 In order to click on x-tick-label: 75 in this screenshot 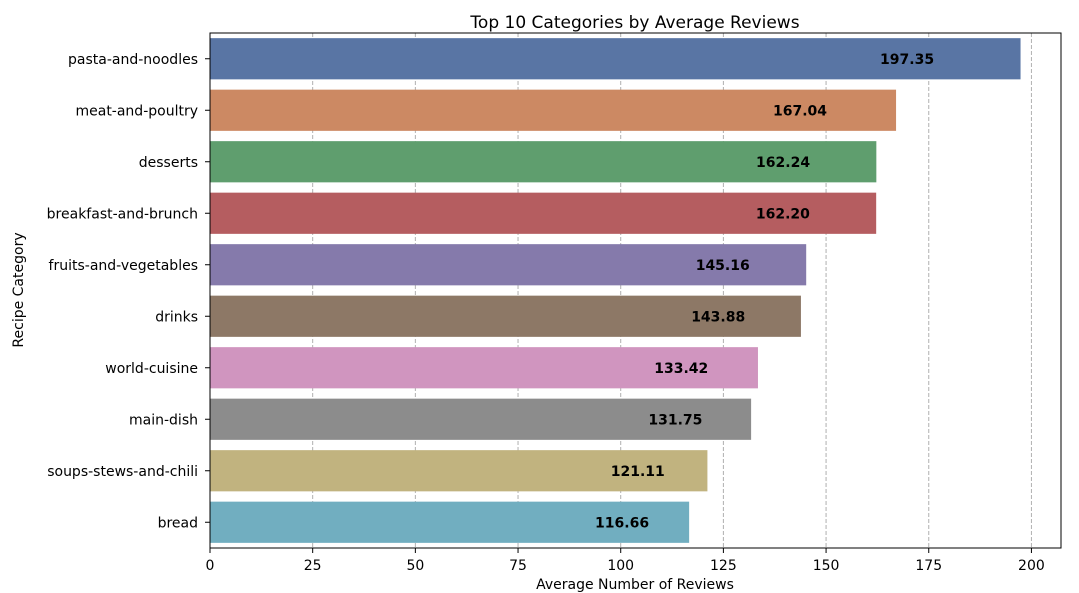, I will do `click(518, 566)`.